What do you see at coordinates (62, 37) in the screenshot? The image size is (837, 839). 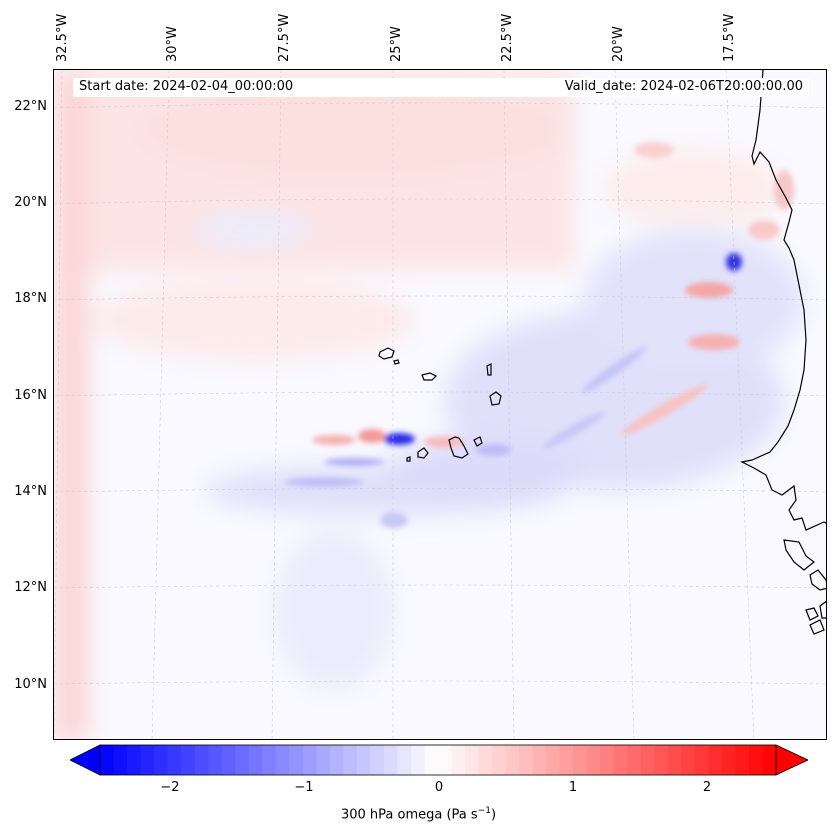 I see `lon-label-32.5w: 32.5°W` at bounding box center [62, 37].